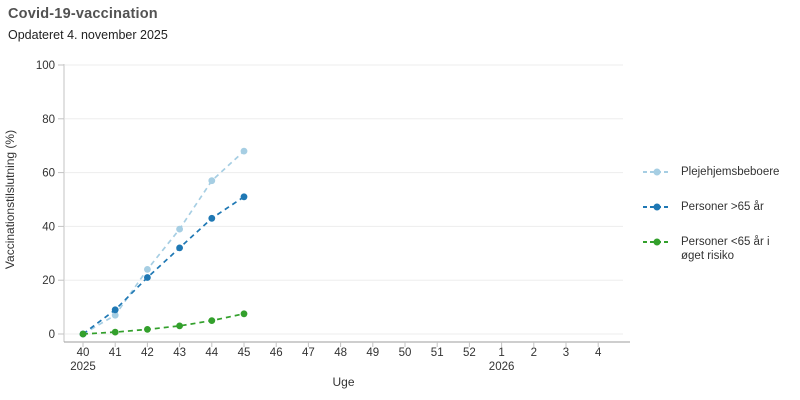  Describe the element at coordinates (45, 66) in the screenshot. I see `y-tick-label: 100` at that location.